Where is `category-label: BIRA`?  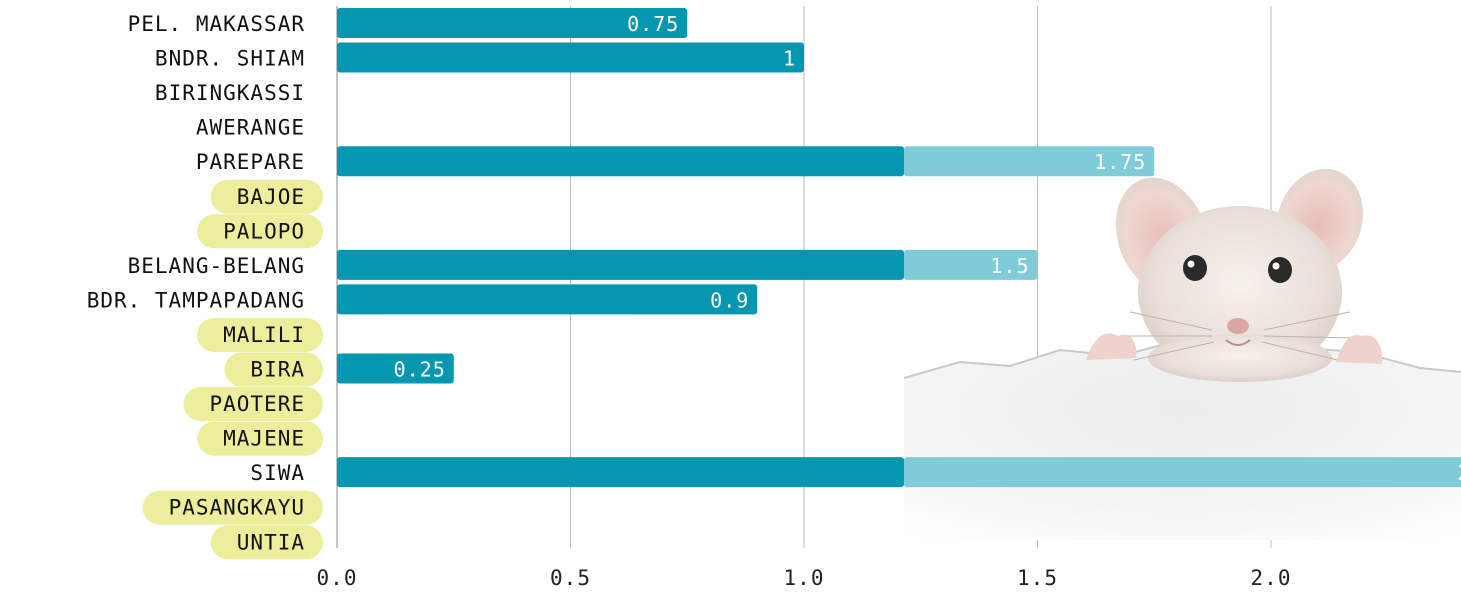
category-label: BIRA is located at coordinates (277, 370).